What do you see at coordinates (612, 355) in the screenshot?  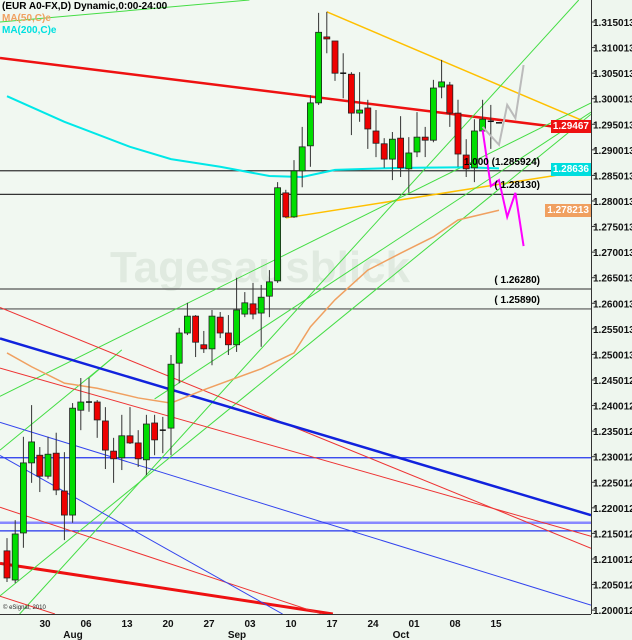 I see `y-tick-label: 1.250013` at bounding box center [612, 355].